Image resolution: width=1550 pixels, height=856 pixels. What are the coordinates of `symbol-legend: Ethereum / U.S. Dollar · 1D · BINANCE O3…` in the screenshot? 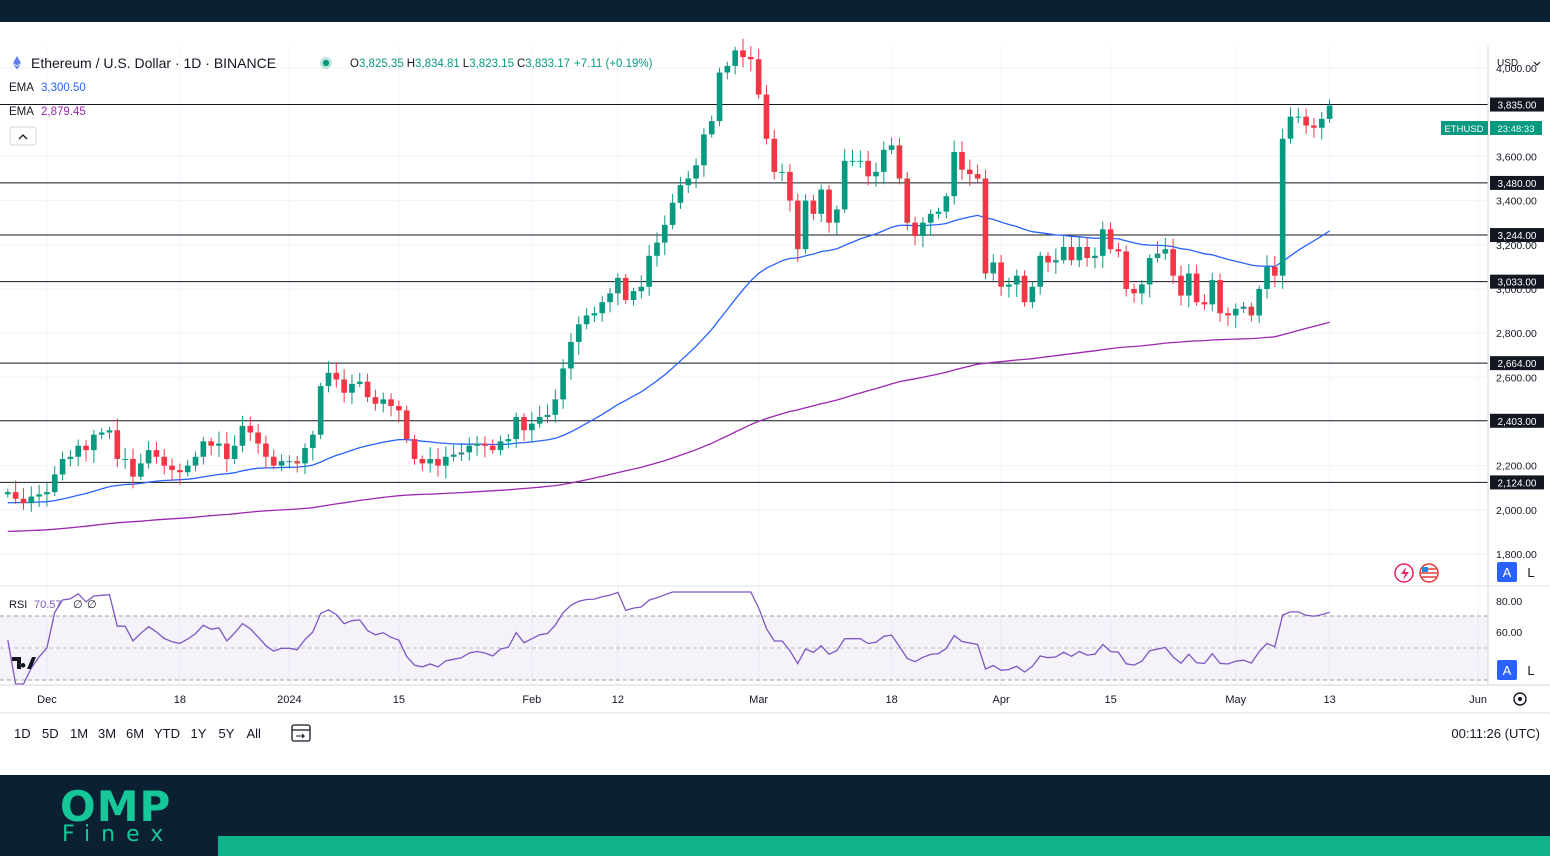 It's located at (333, 63).